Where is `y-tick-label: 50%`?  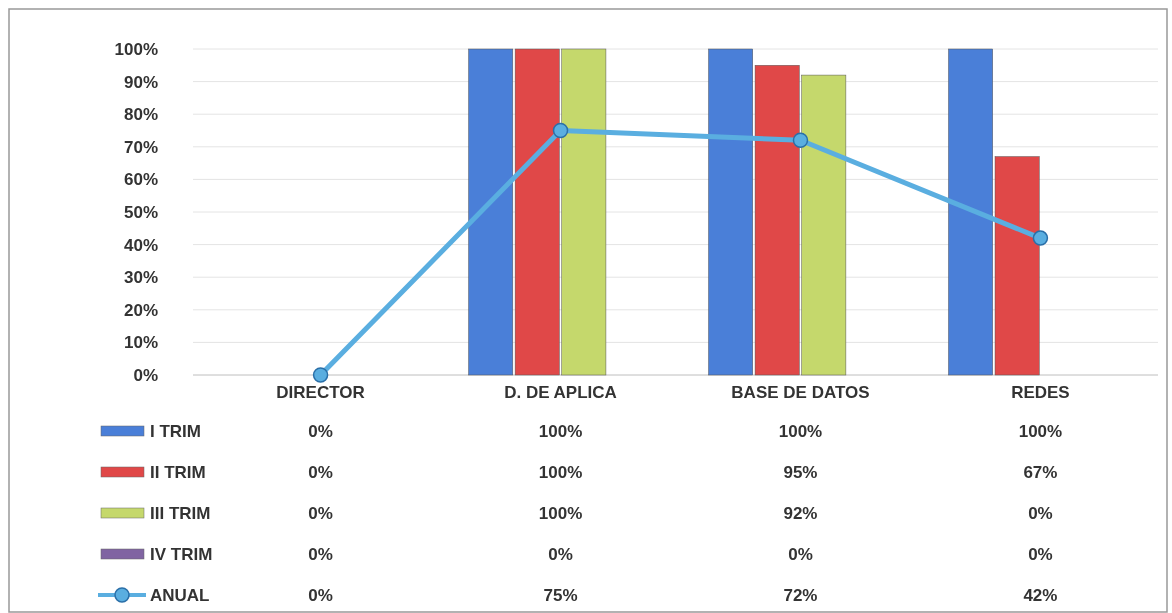
y-tick-label: 50% is located at coordinates (140, 212).